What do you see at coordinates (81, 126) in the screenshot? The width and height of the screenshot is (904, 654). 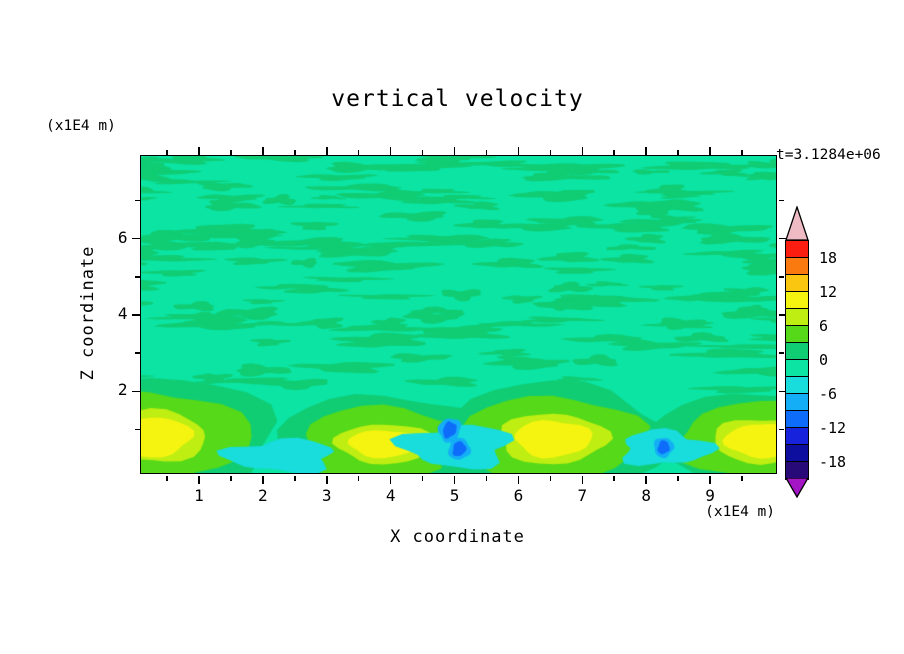 I see `y-axis-unit-label: (x1E4 m)` at bounding box center [81, 126].